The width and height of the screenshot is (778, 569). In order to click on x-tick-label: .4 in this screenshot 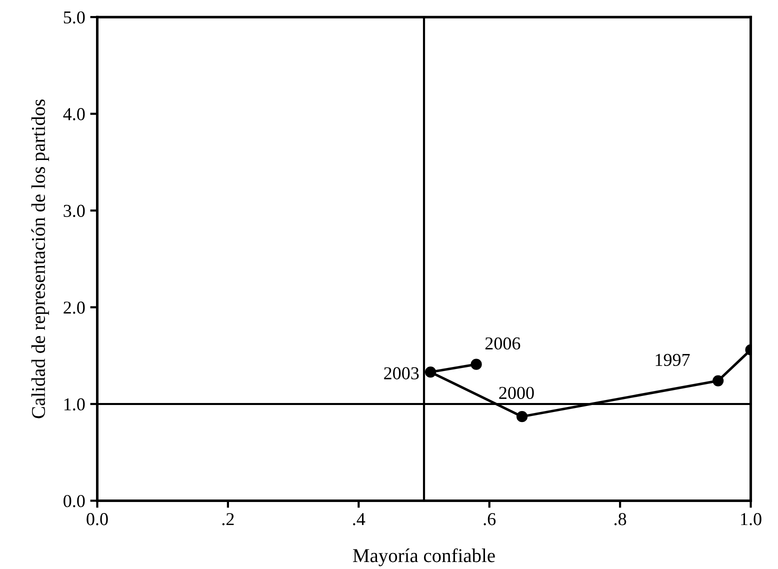, I will do `click(359, 519)`.